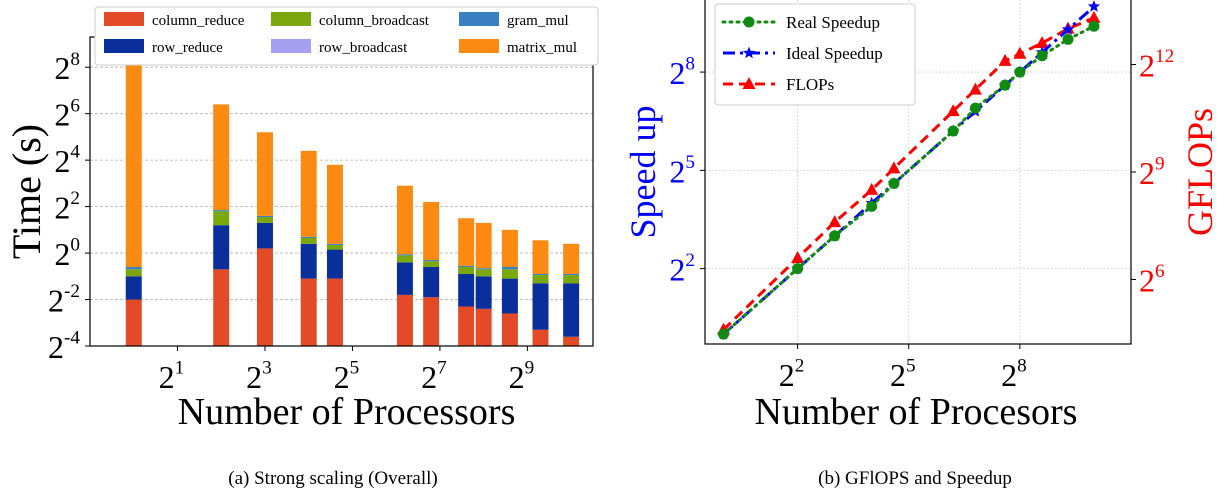  Describe the element at coordinates (1160, 271) in the screenshot. I see `right-right-ytick-label-exp: 6` at that location.